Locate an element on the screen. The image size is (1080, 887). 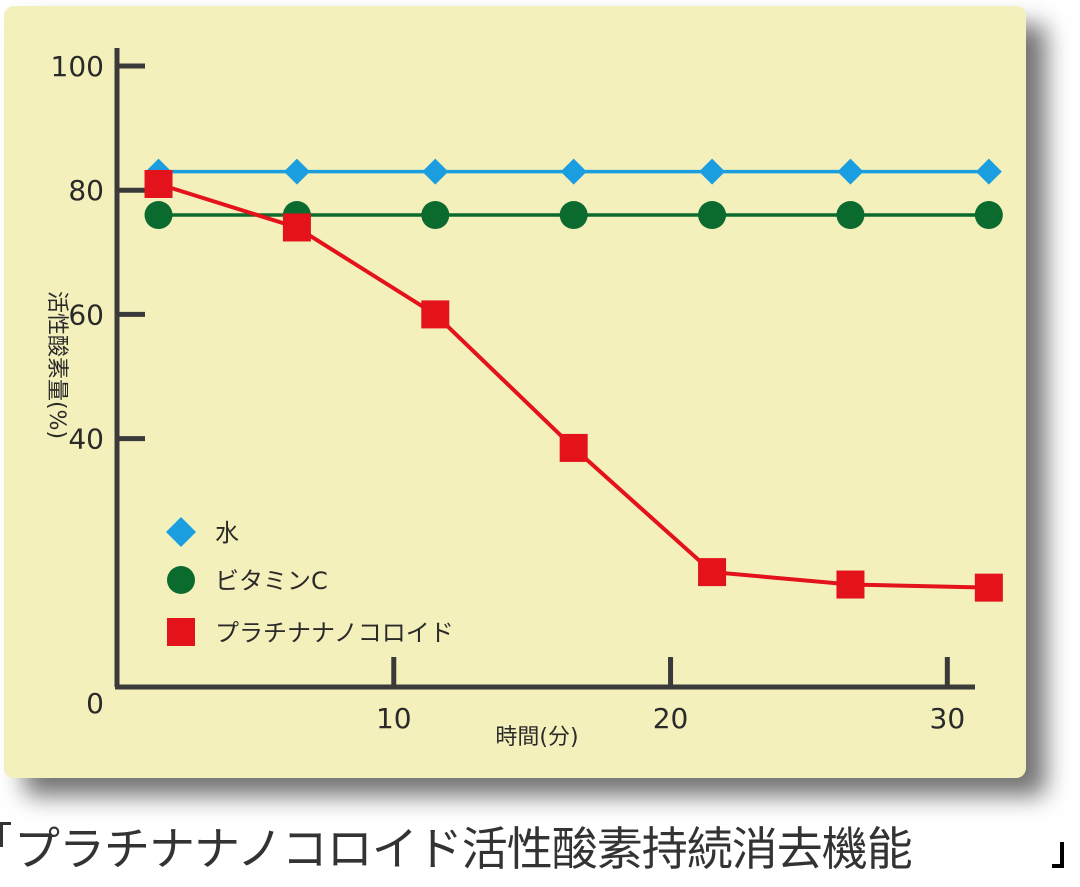
caption-close-bracket is located at coordinates (1058, 855).